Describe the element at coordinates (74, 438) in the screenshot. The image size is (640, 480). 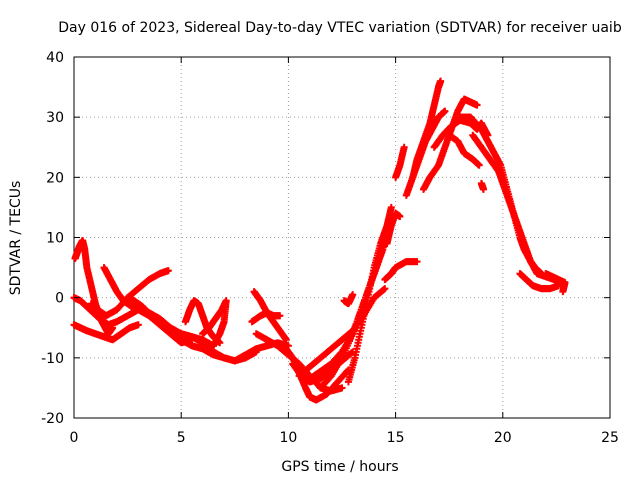
I see `x-tick-label: 0` at that location.